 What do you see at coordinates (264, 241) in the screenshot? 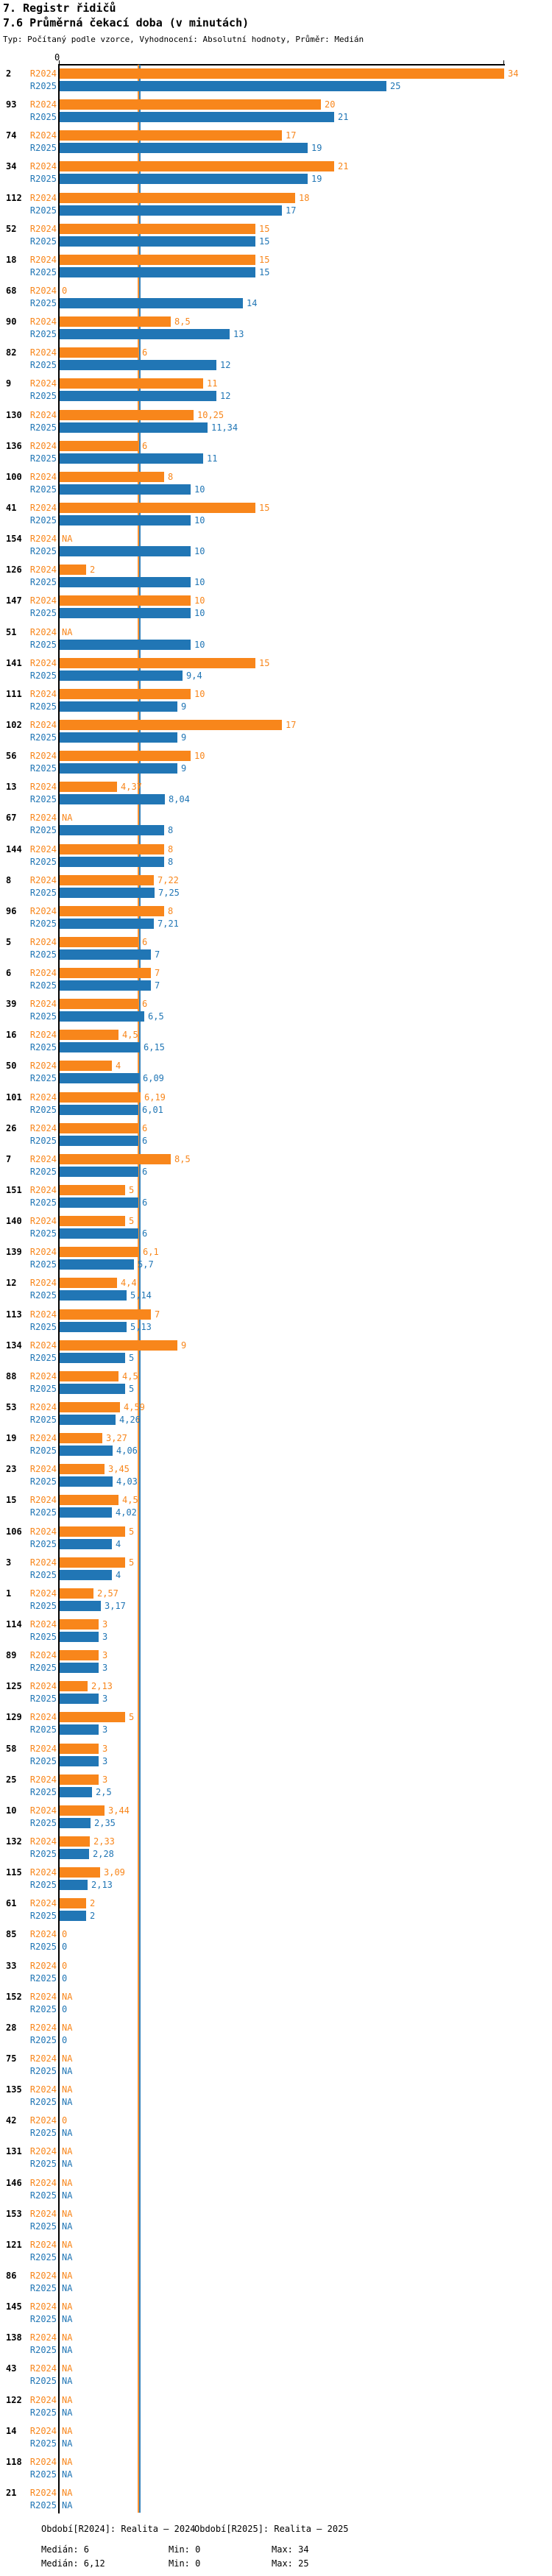
I see `bar-value-r2025: 15` at bounding box center [264, 241].